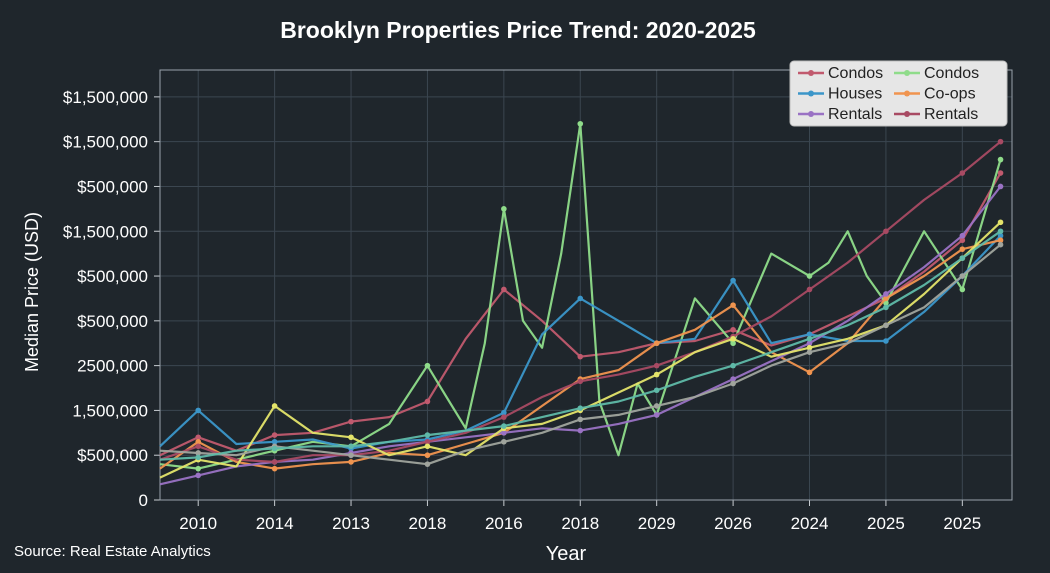  Describe the element at coordinates (112, 551) in the screenshot. I see `source-note: Source: Real Estate Analytics` at that location.